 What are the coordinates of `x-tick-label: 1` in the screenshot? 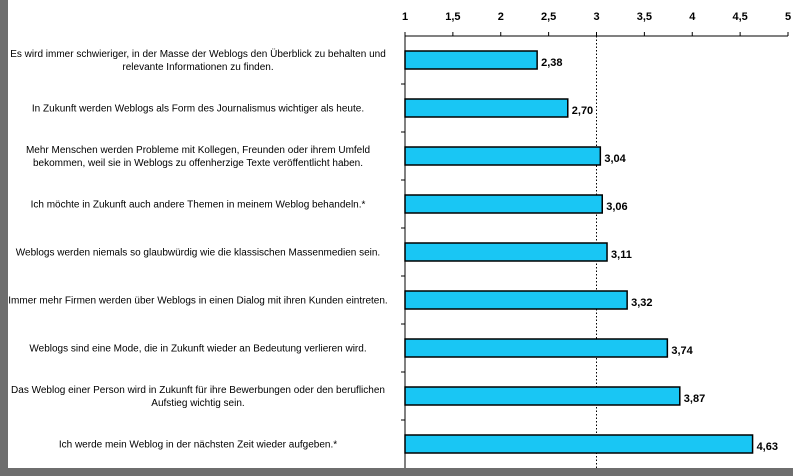 It's located at (405, 17).